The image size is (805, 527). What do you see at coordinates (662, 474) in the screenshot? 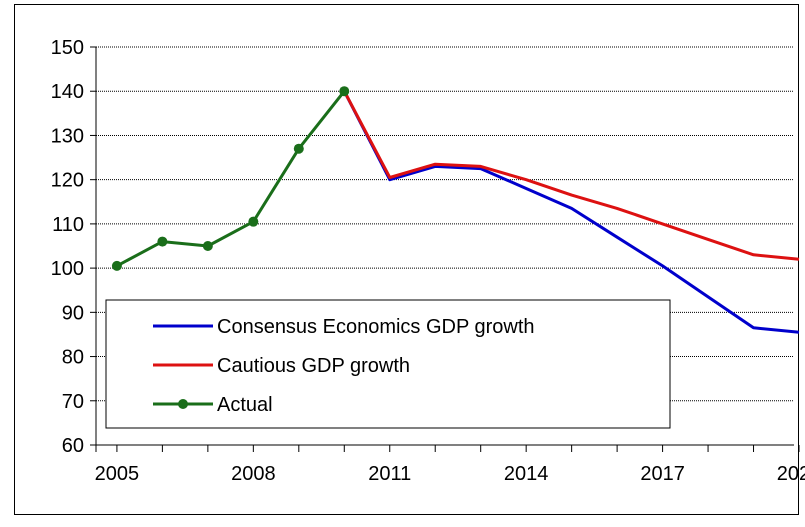
I see `x-tick-label: 2017` at bounding box center [662, 474].